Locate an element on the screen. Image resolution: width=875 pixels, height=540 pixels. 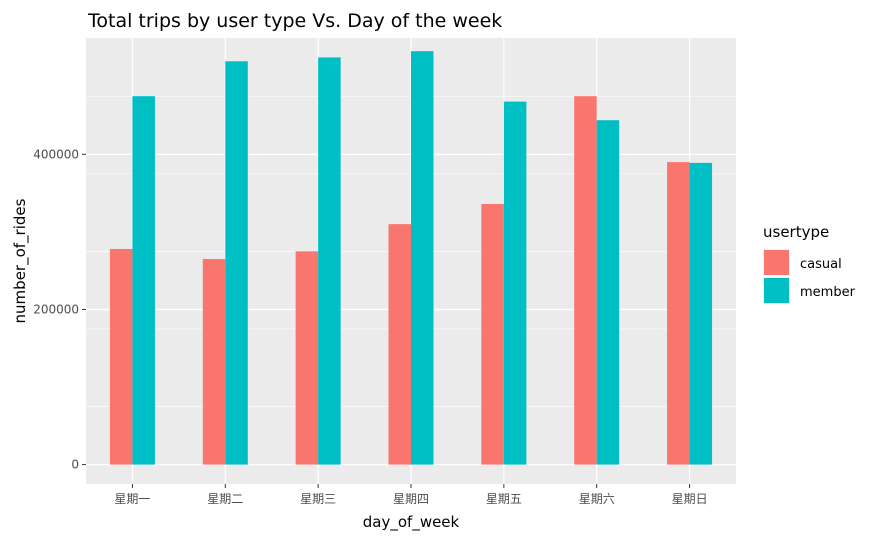
x-tick-label: 星期六 is located at coordinates (597, 499).